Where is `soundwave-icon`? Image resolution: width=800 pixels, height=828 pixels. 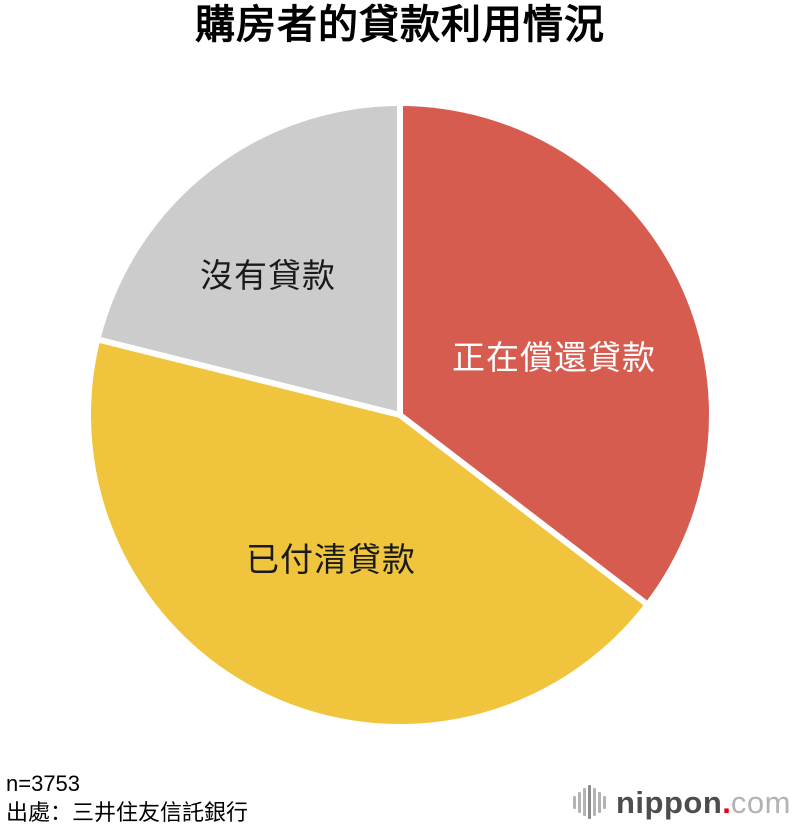 soundwave-icon is located at coordinates (589, 802).